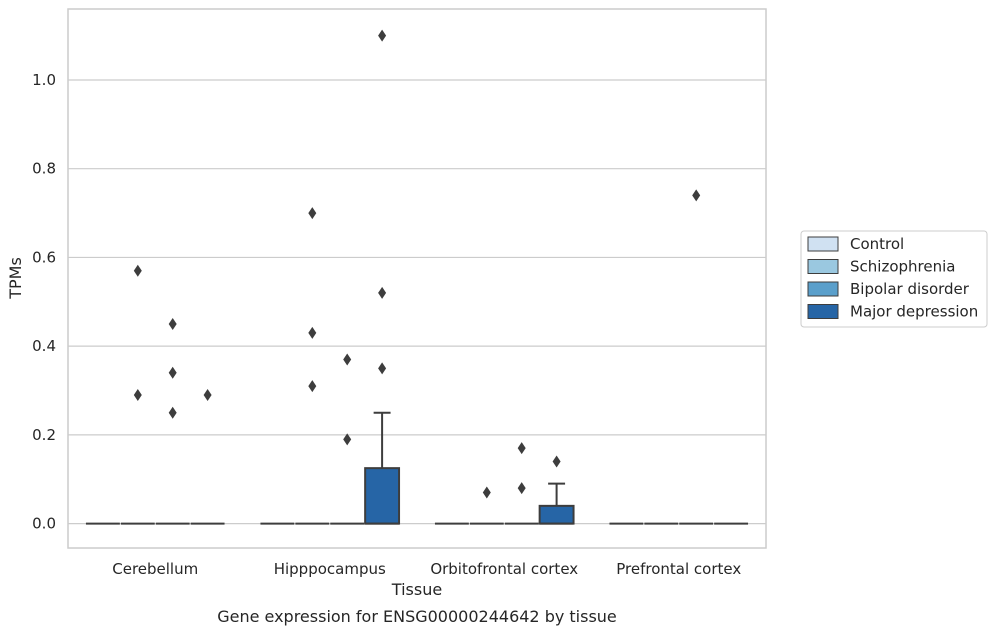 The width and height of the screenshot is (997, 638). What do you see at coordinates (15, 278) in the screenshot?
I see `y-axis-label: TPMs` at bounding box center [15, 278].